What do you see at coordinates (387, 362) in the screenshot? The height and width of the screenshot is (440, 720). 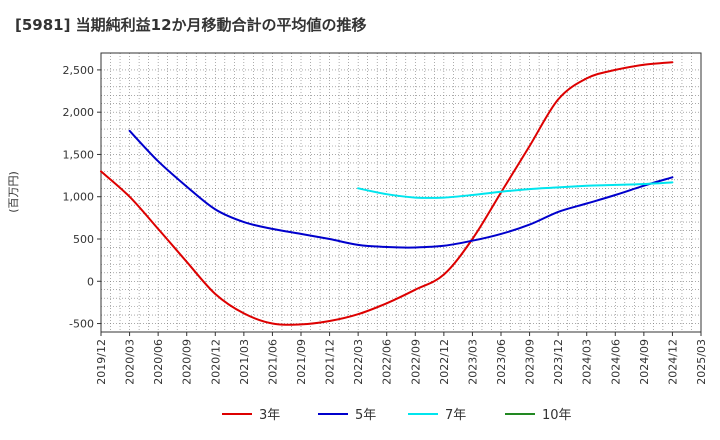 I see `x-tick-label: 2022/06` at bounding box center [387, 362].